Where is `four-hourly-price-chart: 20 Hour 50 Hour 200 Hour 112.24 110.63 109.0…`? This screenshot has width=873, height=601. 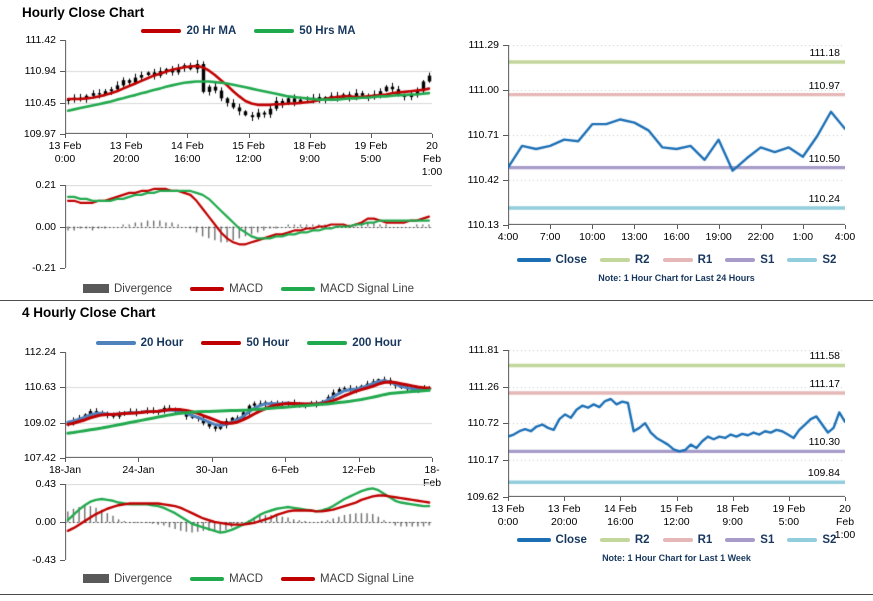 four-hourly-price-chart: 20 Hour 50 Hour 200 Hour 112.24 110.63 109.0… is located at coordinates (232, 412).